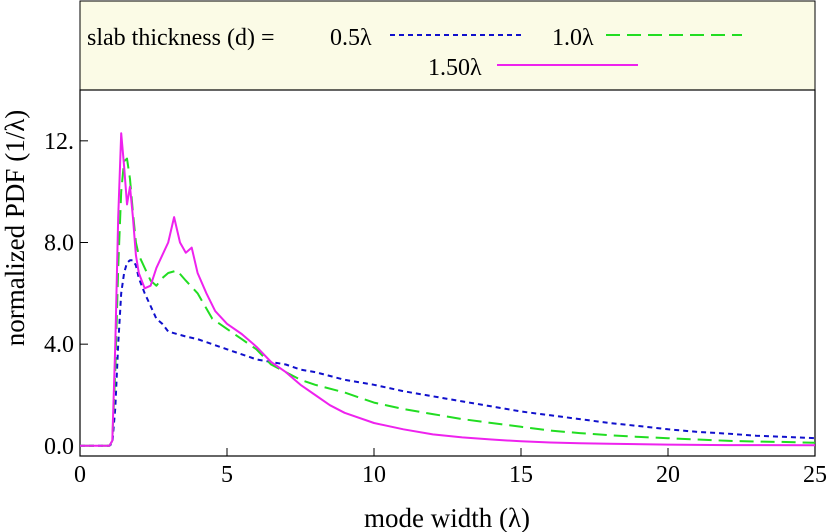 The image size is (830, 532). I want to click on x-tick-label: 0, so click(80, 475).